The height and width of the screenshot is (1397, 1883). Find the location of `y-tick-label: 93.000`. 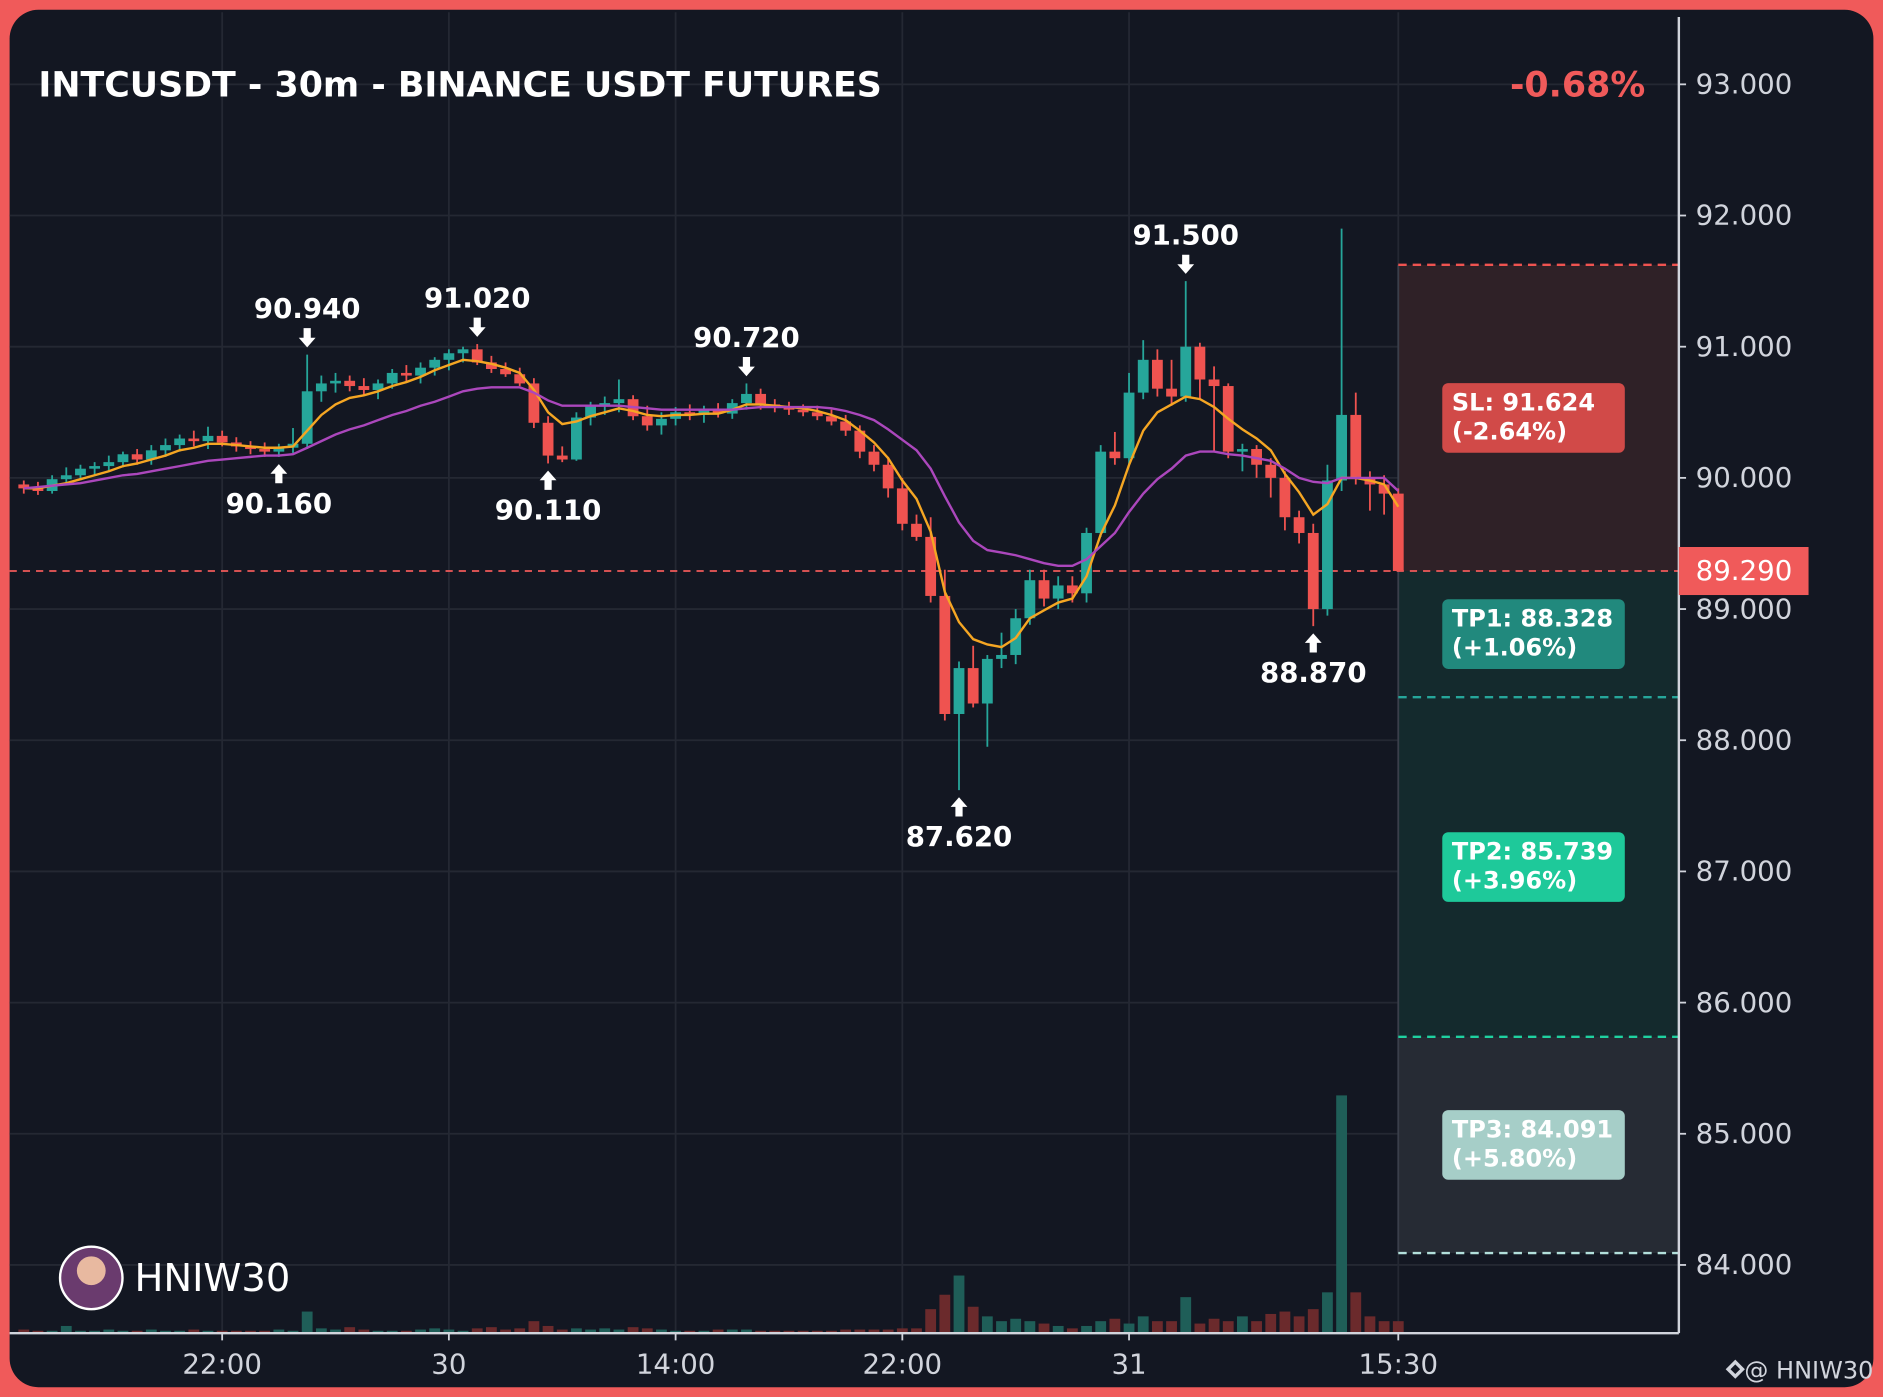

y-tick-label: 93.000 is located at coordinates (1744, 84).